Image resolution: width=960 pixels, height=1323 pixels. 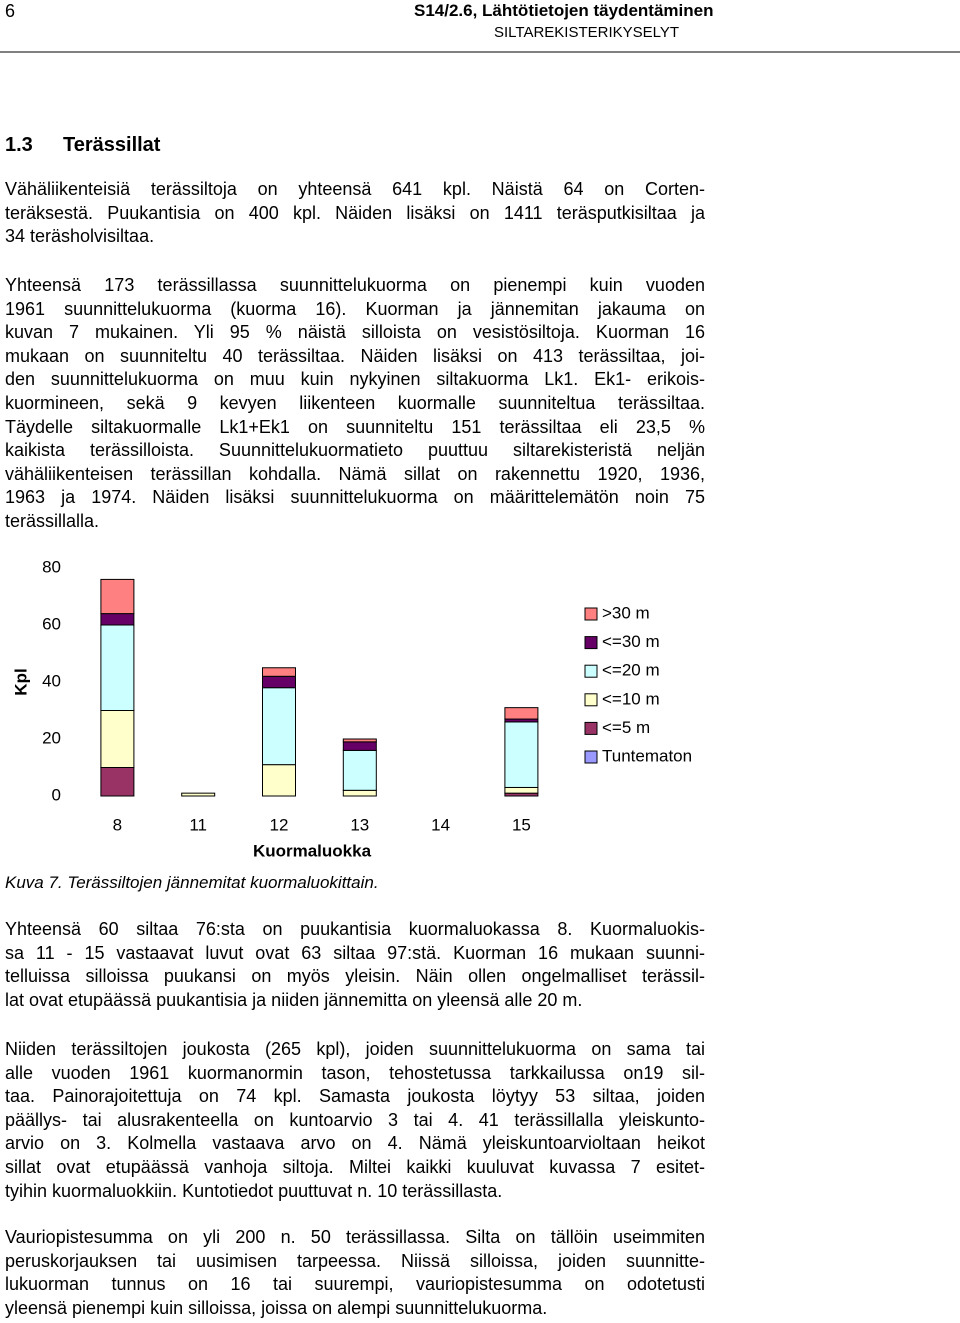 What do you see at coordinates (647, 755) in the screenshot?
I see `legend-label: Tuntematon` at bounding box center [647, 755].